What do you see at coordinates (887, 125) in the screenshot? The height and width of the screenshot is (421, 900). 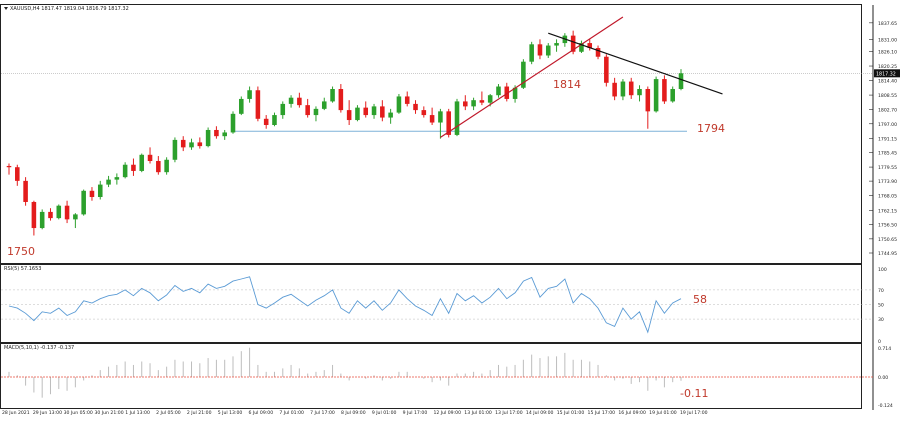 I see `price-axis-label: 1797.00` at bounding box center [887, 125].